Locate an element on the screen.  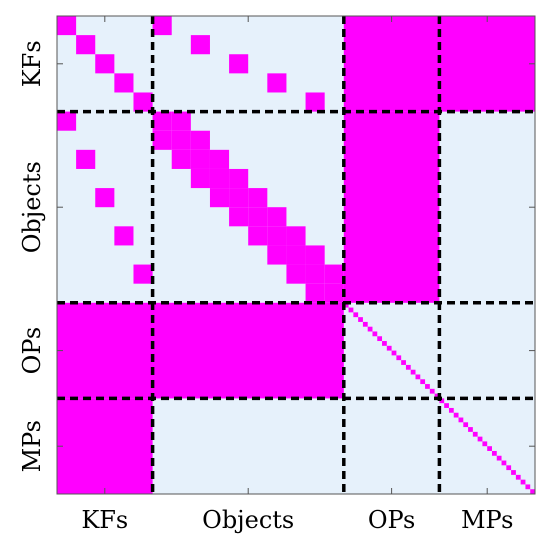
filled-cell-r13-c4 is located at coordinates (143, 274).